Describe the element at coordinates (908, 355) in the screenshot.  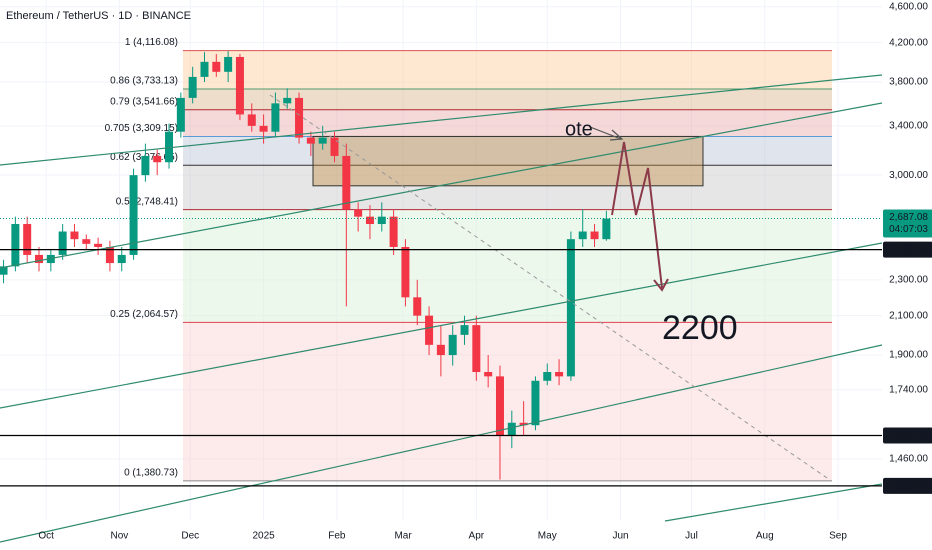
I see `y-tick-label: 1,900.00` at that location.